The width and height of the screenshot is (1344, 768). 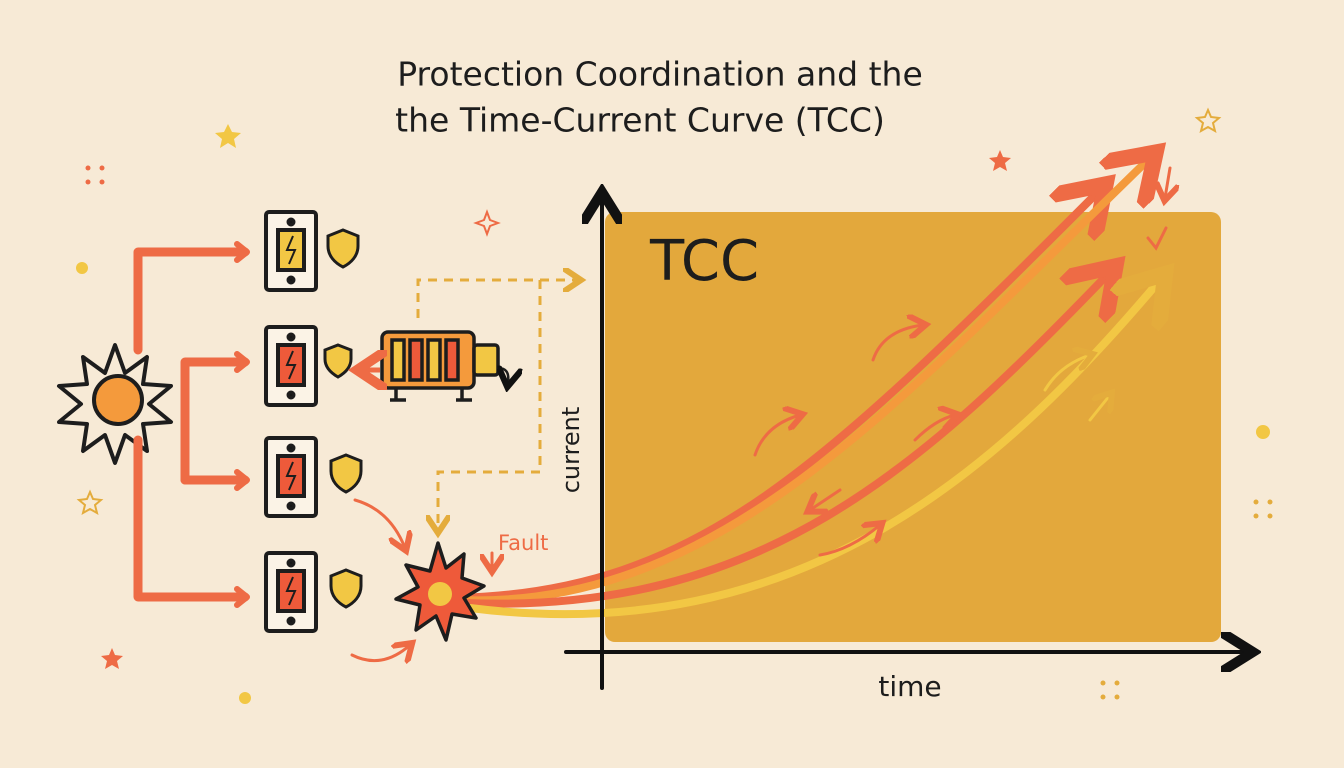 I want to click on fault-symbol, so click(x=440, y=591).